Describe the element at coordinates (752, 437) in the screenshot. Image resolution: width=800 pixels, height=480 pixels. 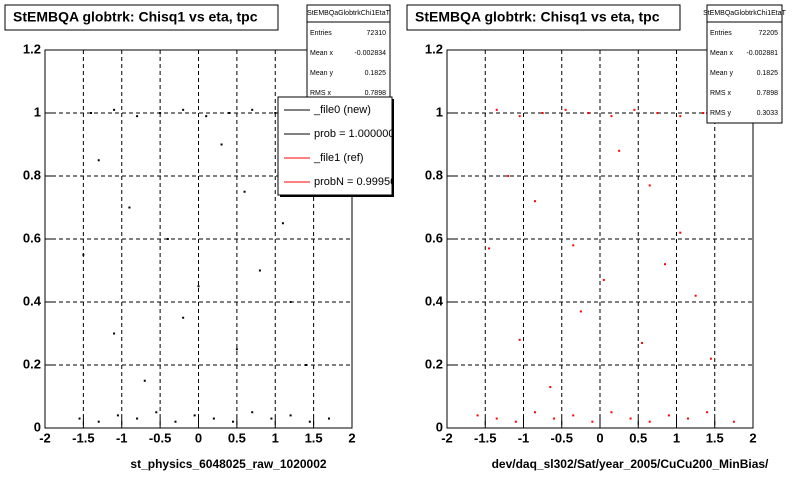
I see `x-tick-label: 2` at that location.